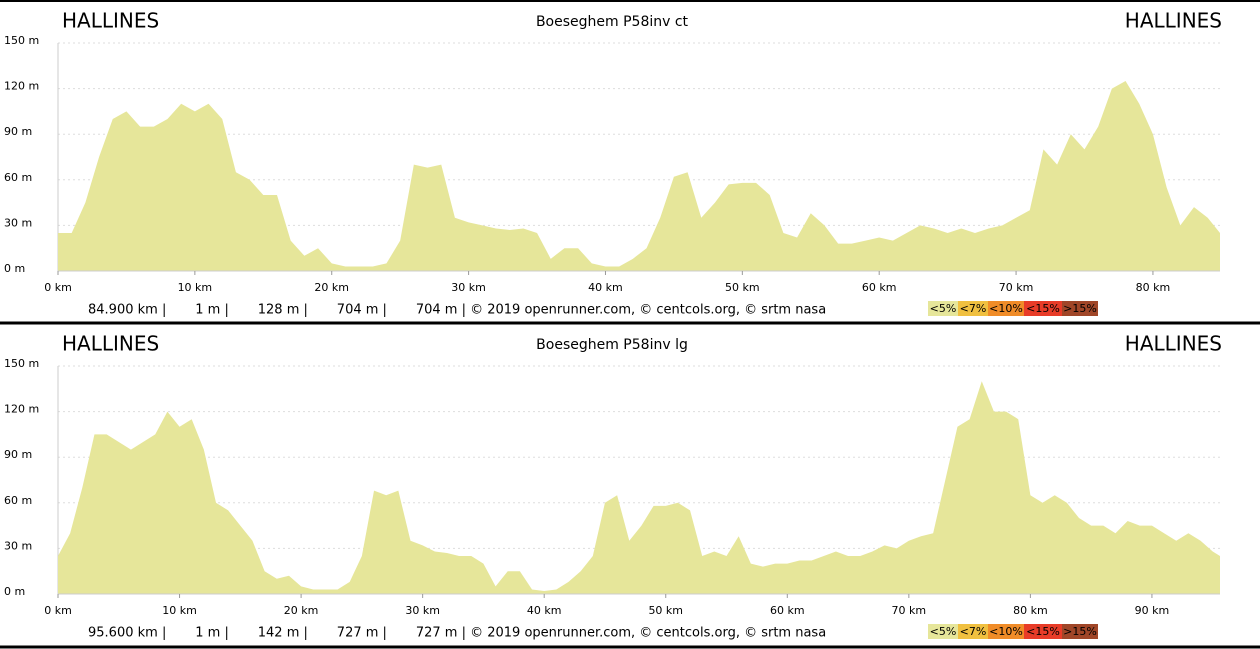 The width and height of the screenshot is (1260, 649). Describe the element at coordinates (1152, 610) in the screenshot. I see `x-tick-label: 90 km` at that location.